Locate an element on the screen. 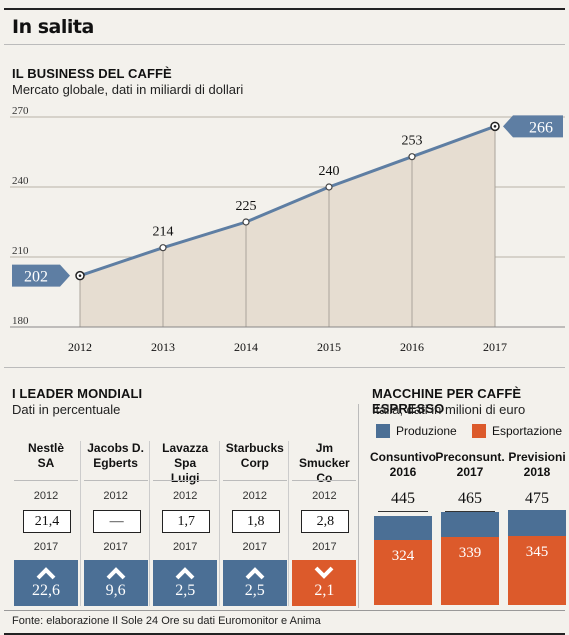 The height and width of the screenshot is (635, 569). leader-column: Jm Smucker Co 2012 2,8 2017 2,1 is located at coordinates (322, 523).